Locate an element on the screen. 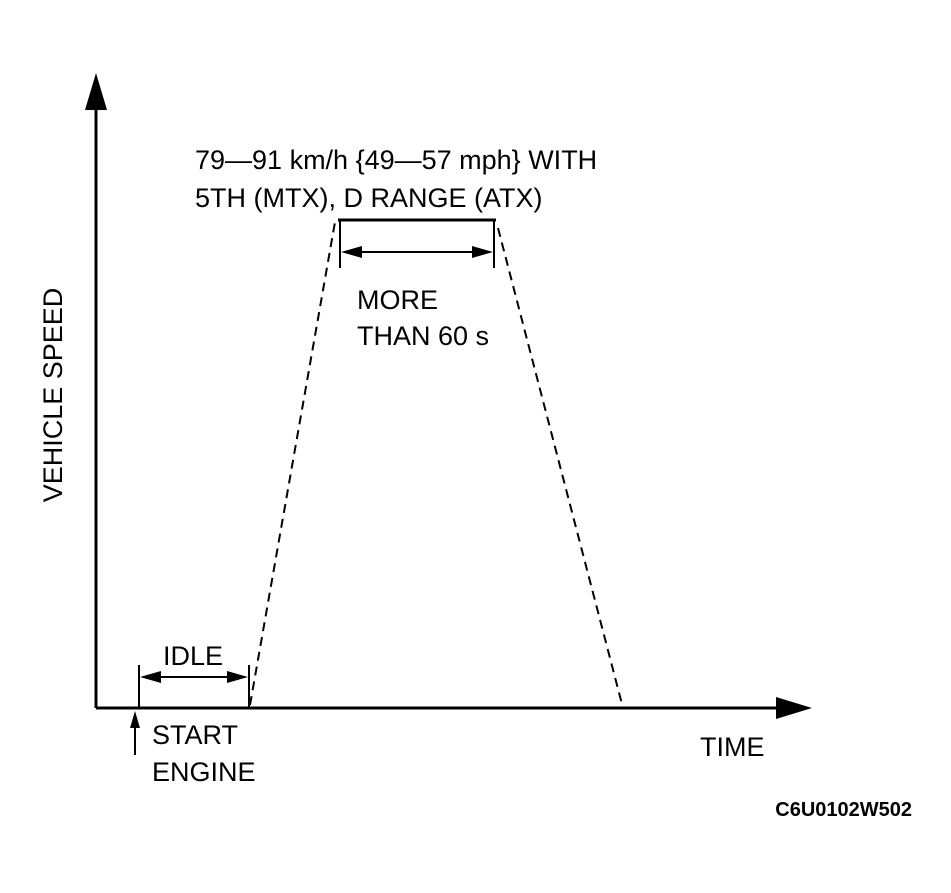  start-label: ENGINE is located at coordinates (204, 772).